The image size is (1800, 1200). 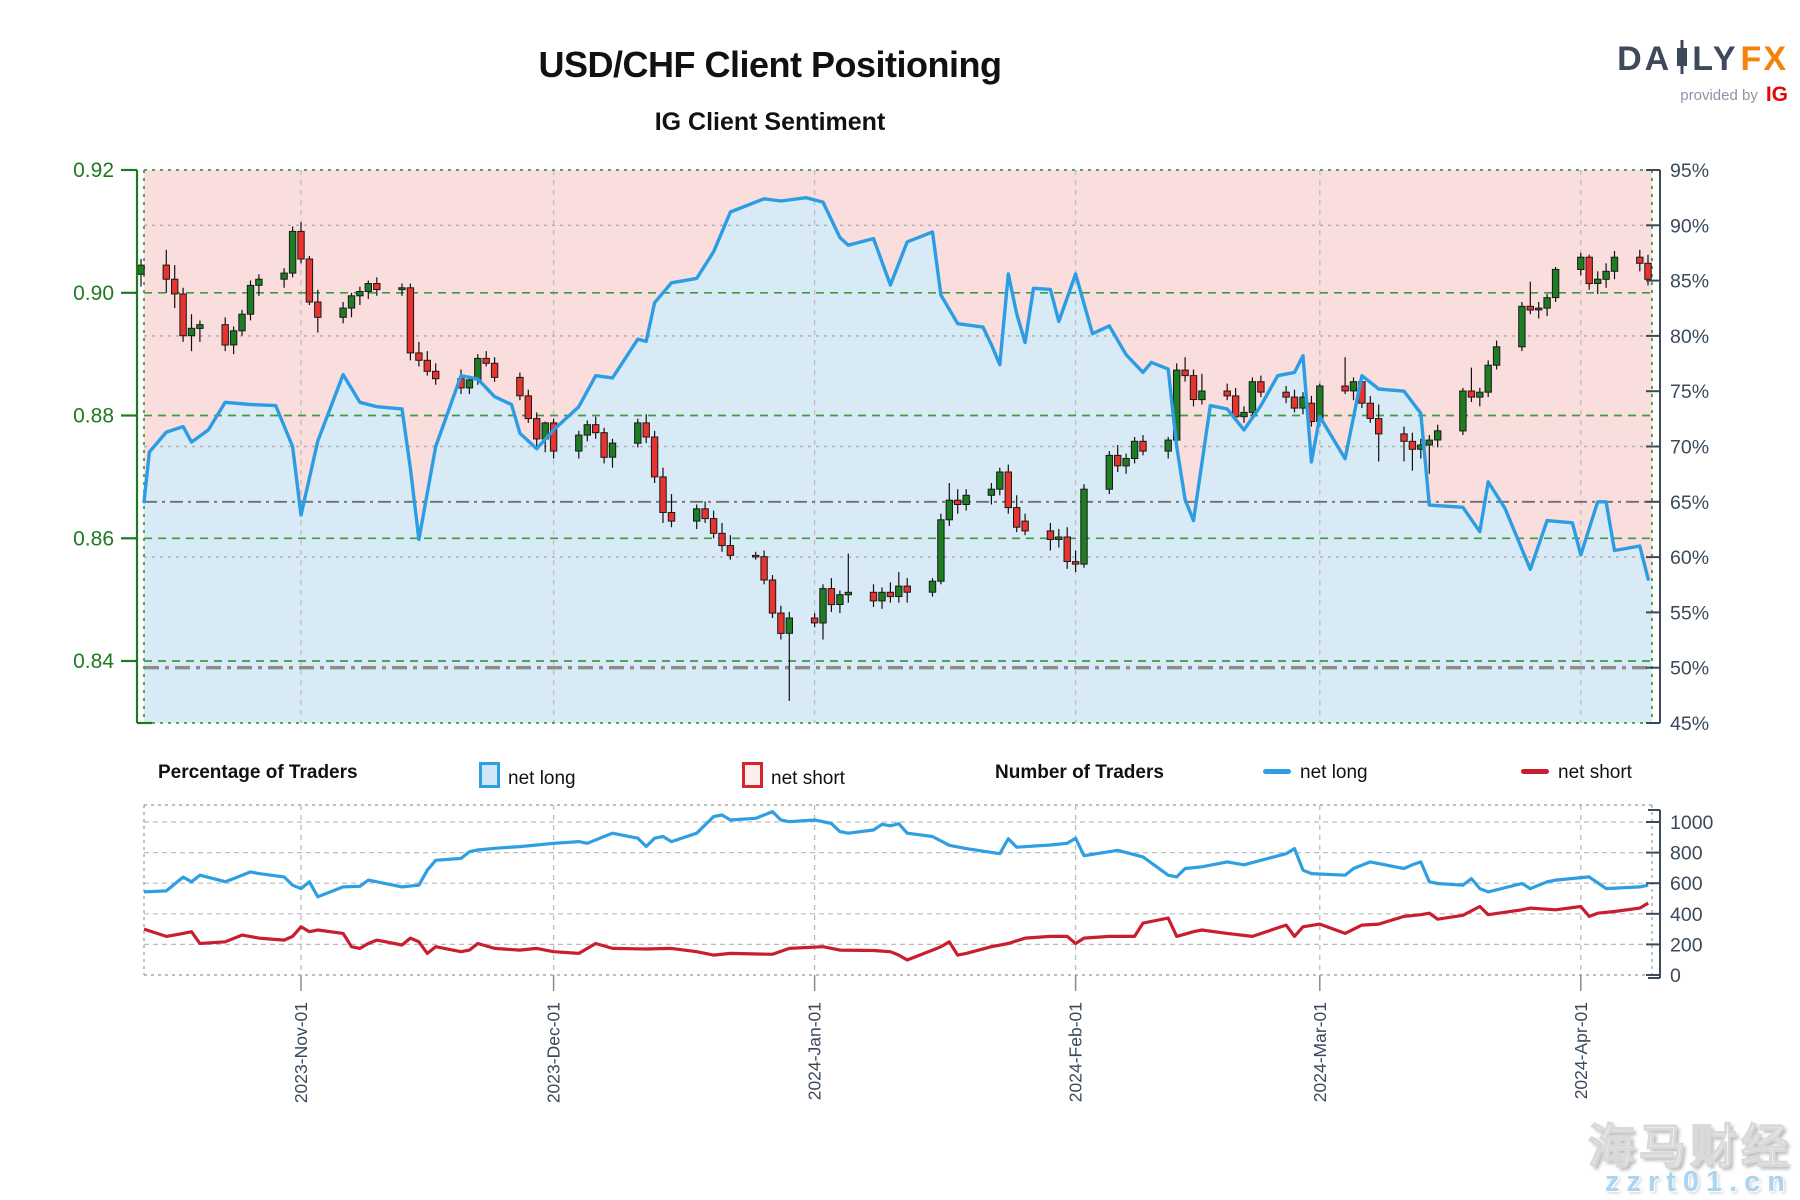 I want to click on percent-tick-label: 90%, so click(x=1689, y=226).